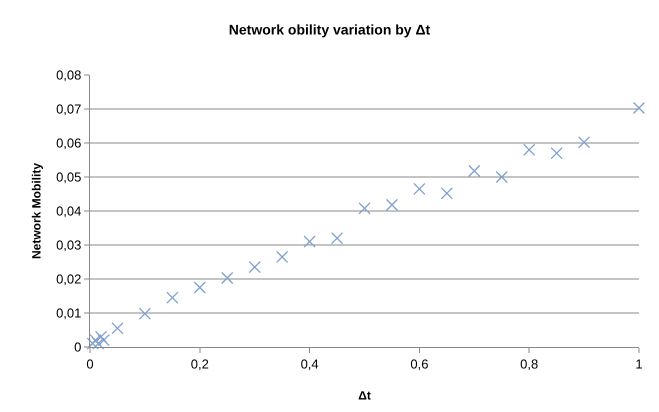  Describe the element at coordinates (69, 75) in the screenshot. I see `y-tick-label: 0,08` at that location.